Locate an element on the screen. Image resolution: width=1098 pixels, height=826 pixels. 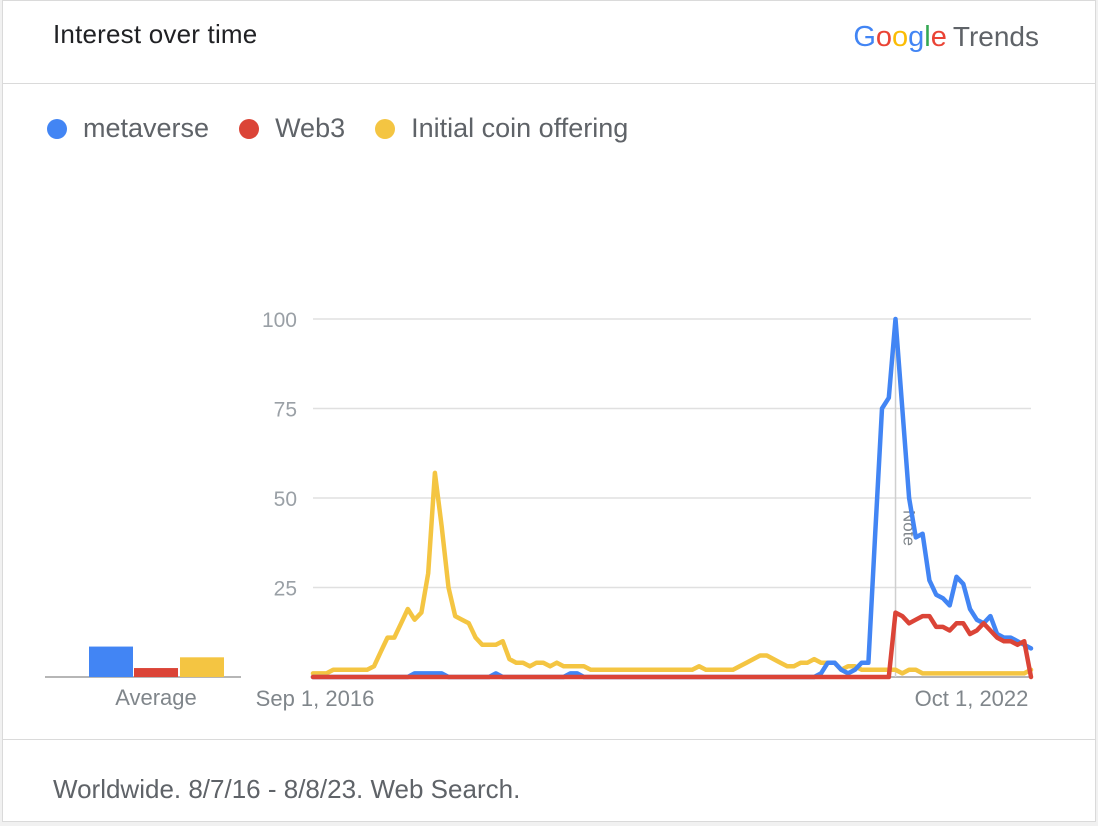
google-trends-logo: Google Trends is located at coordinates (946, 37).